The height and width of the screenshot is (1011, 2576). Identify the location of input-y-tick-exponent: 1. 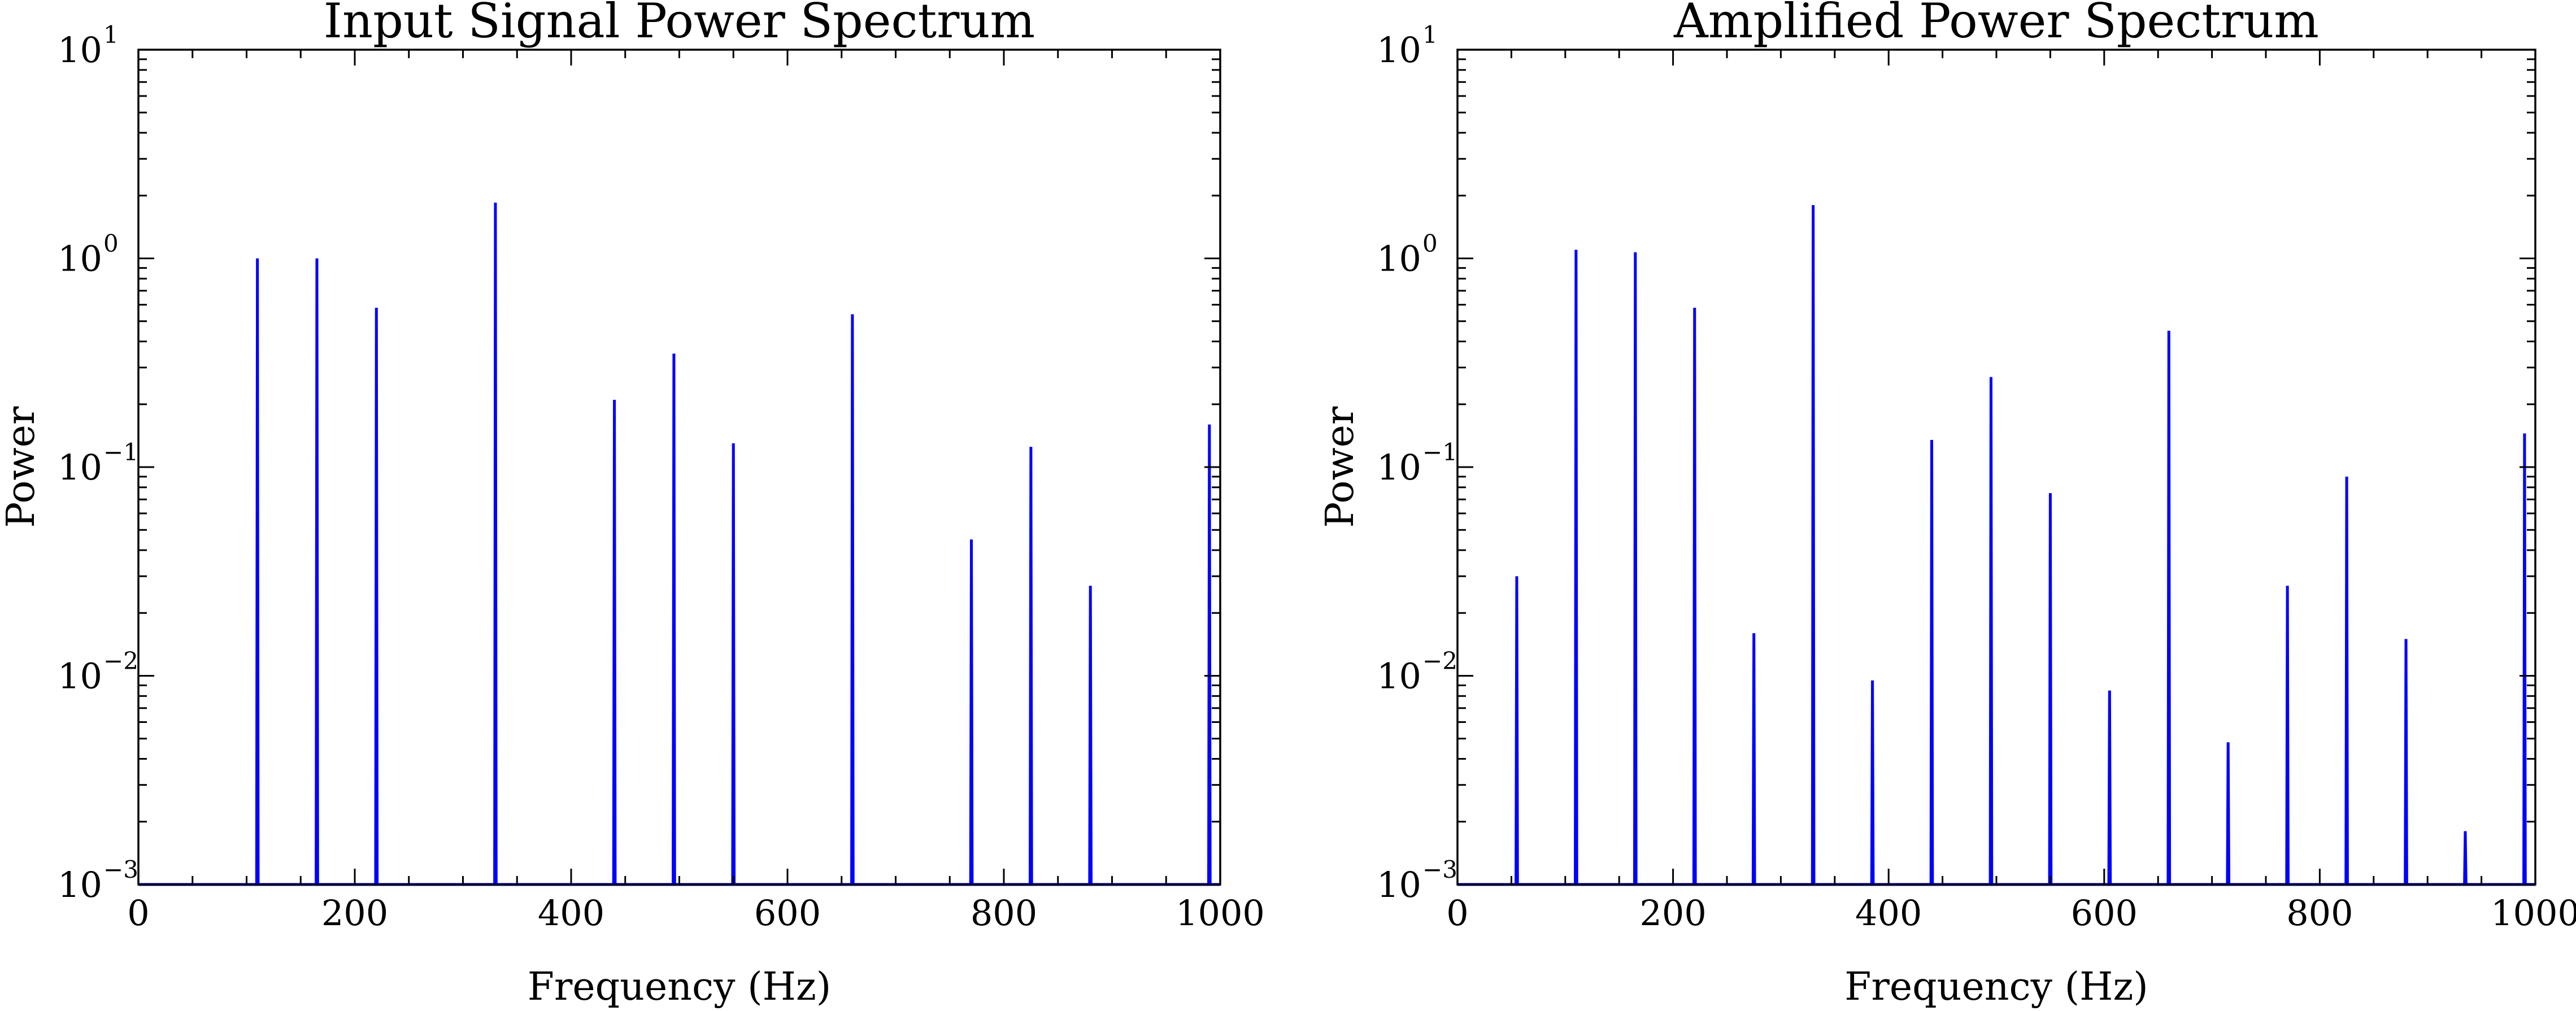
(111, 35).